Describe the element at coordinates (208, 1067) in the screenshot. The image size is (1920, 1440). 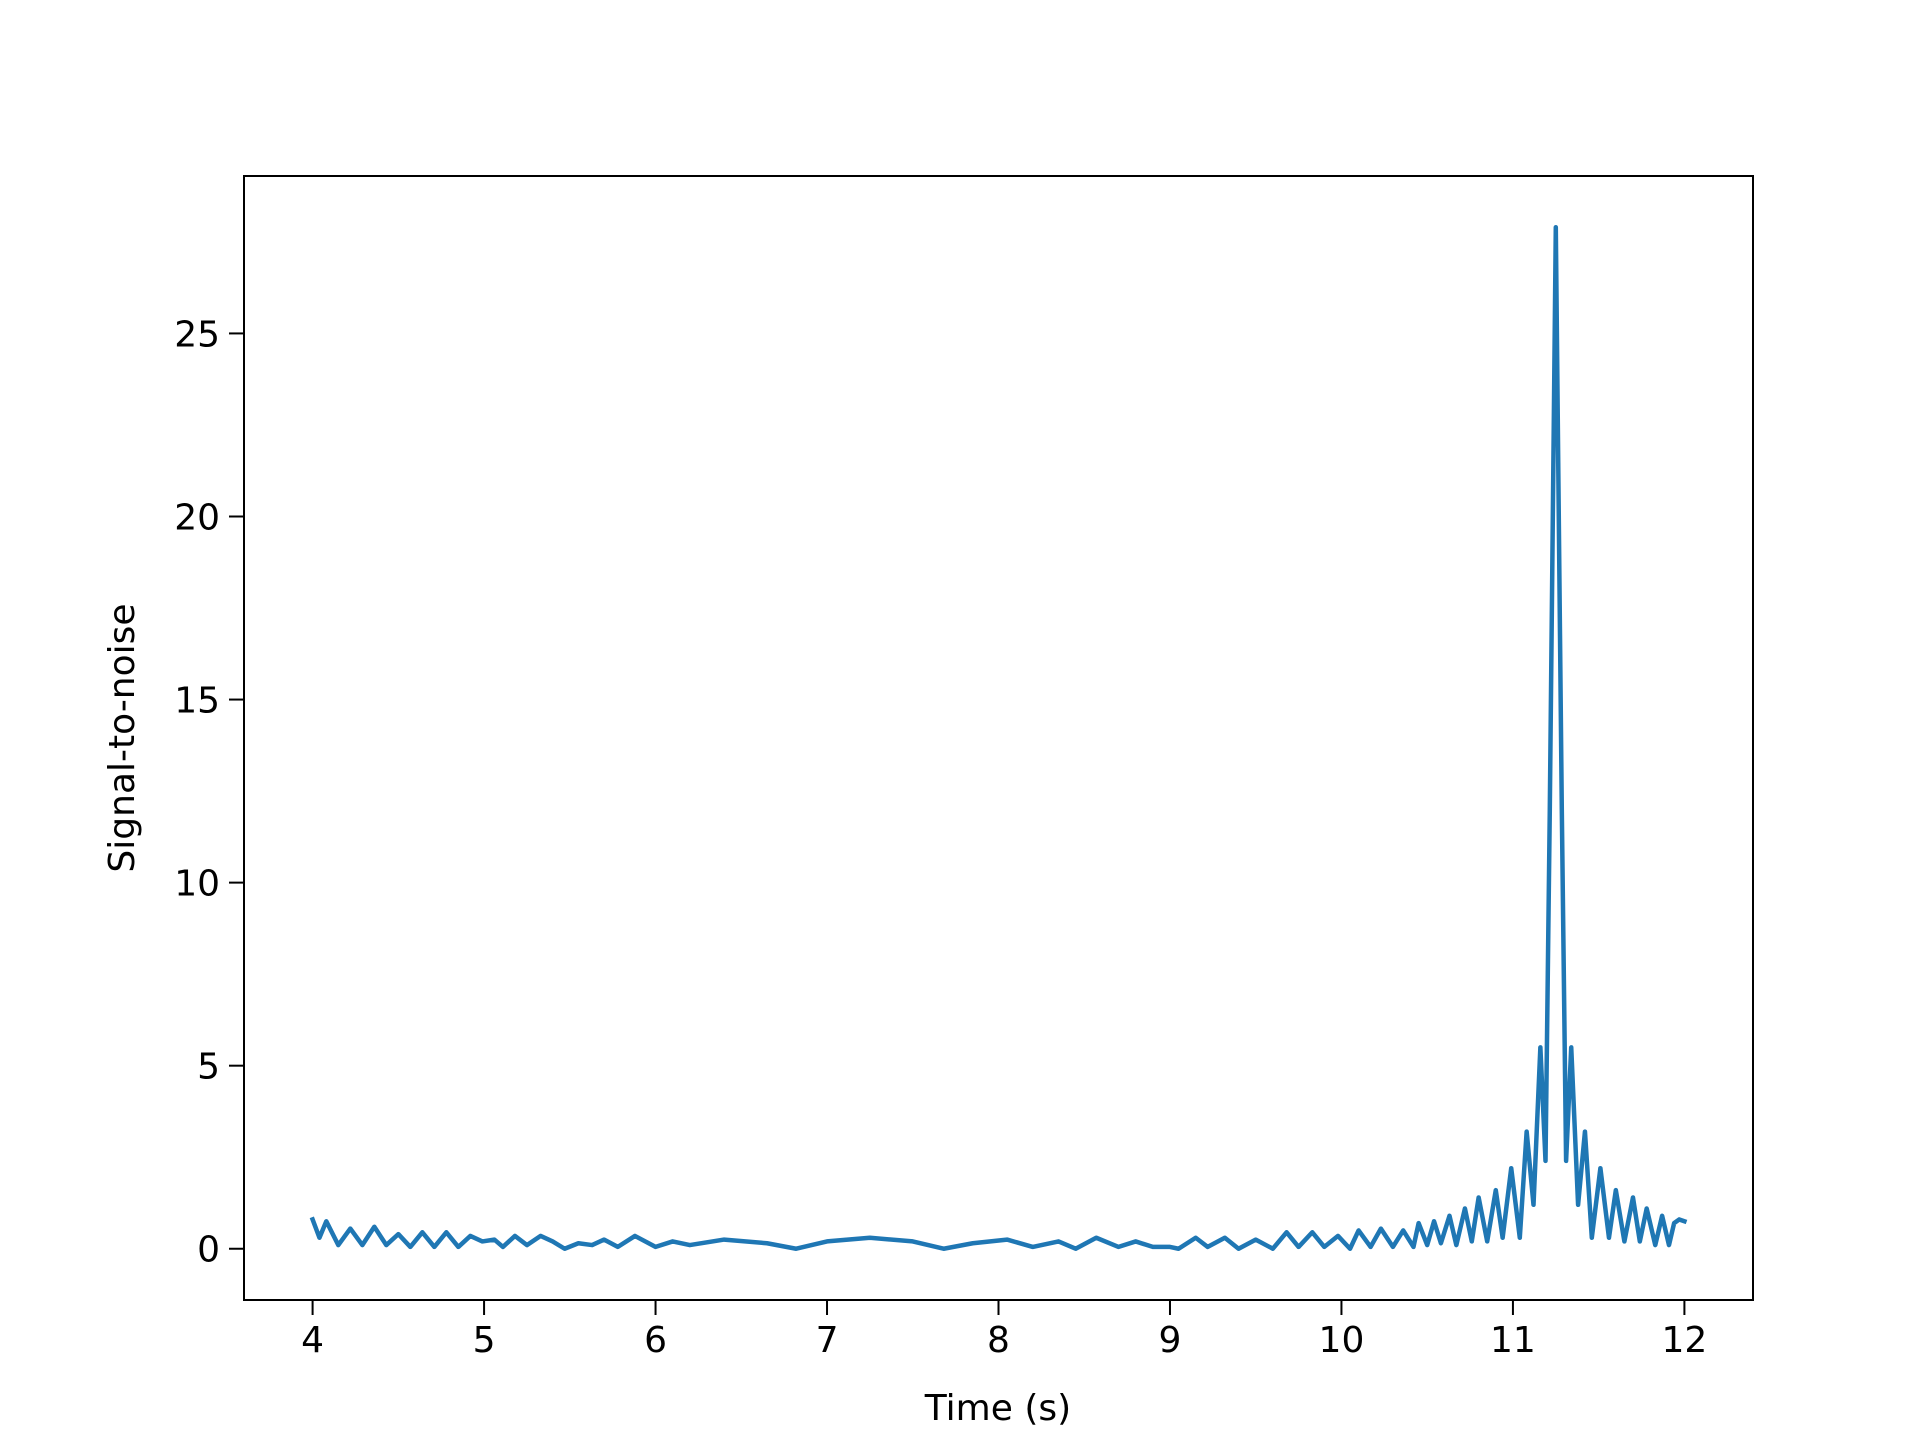
I see `y-tick-label: 5` at that location.